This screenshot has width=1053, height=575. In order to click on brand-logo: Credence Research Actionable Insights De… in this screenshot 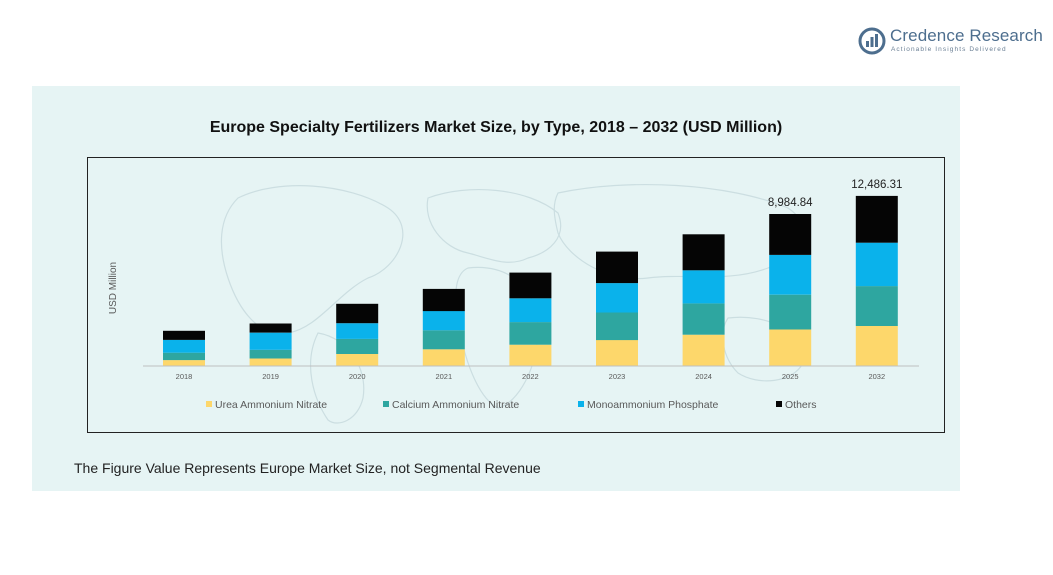, I will do `click(953, 42)`.